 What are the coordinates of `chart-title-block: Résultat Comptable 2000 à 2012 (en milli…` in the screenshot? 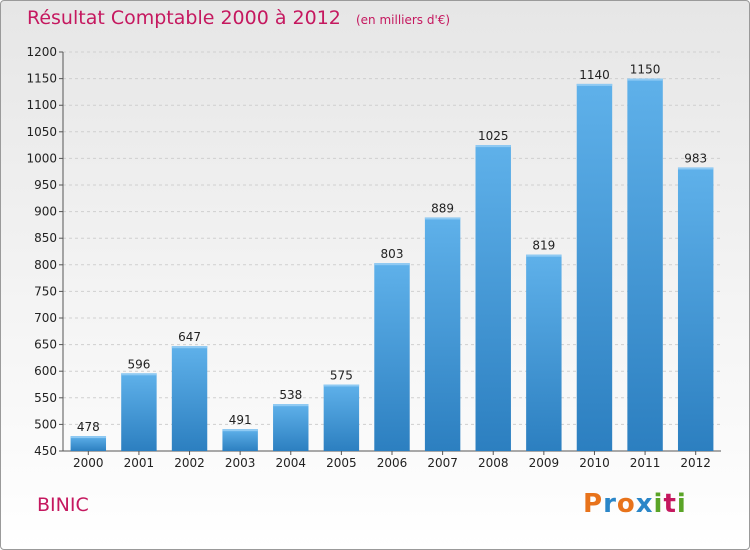 It's located at (238, 18).